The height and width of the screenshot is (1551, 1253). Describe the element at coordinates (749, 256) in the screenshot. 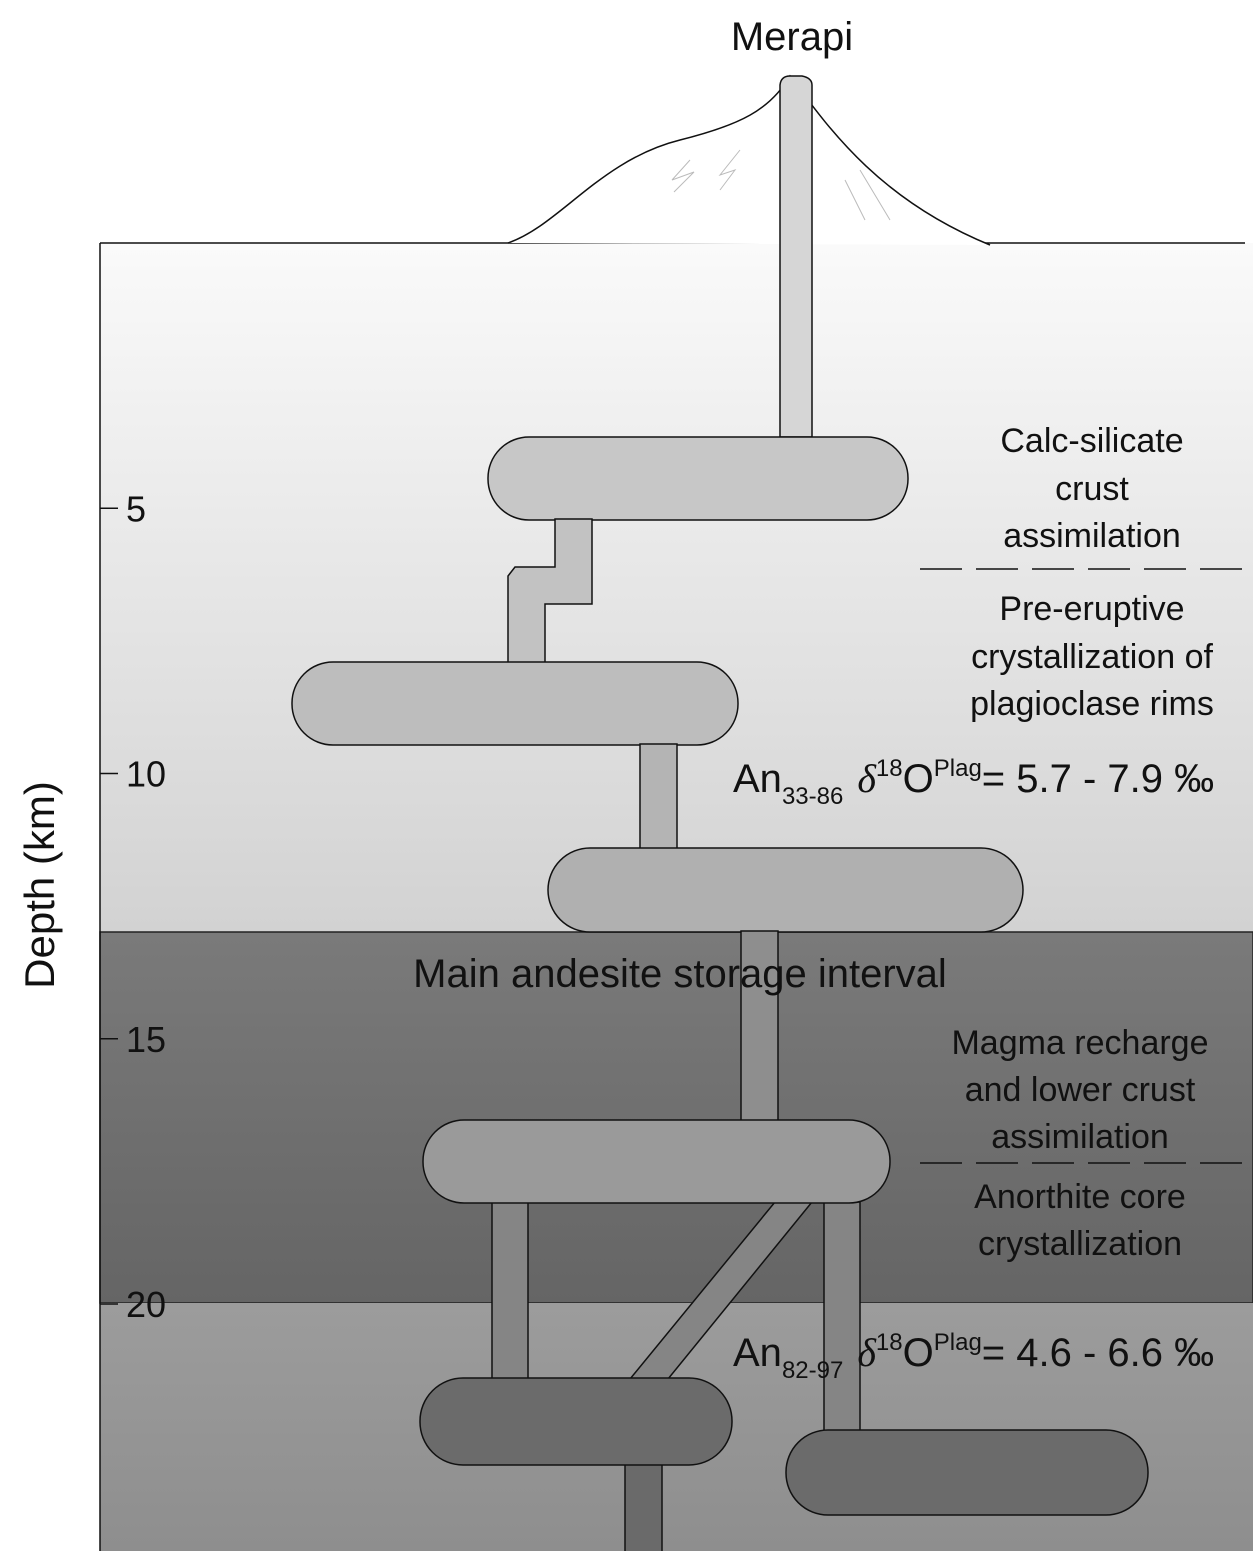

I see `volcano` at that location.